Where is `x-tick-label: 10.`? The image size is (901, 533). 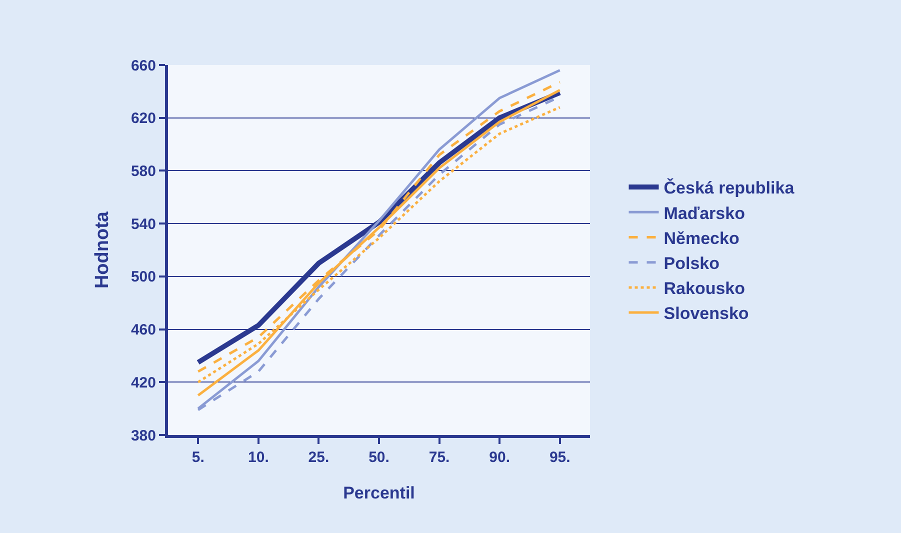
x-tick-label: 10. is located at coordinates (258, 457).